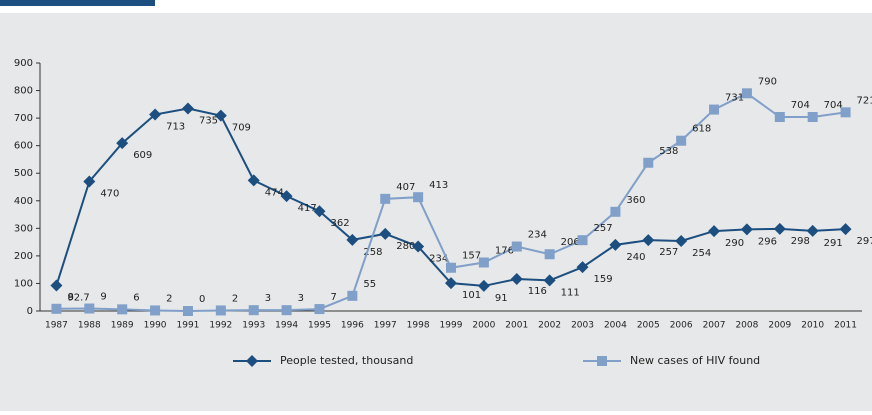 The width and height of the screenshot is (872, 415). Describe the element at coordinates (188, 326) in the screenshot. I see `x-tick-label: 1991` at that location.